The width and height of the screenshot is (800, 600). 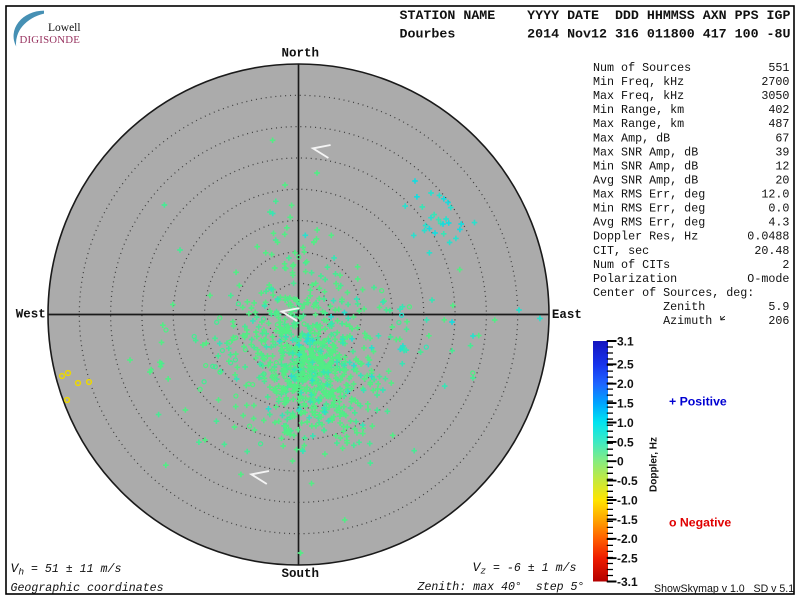 I want to click on svg-text: o Negative, so click(x=700, y=523).